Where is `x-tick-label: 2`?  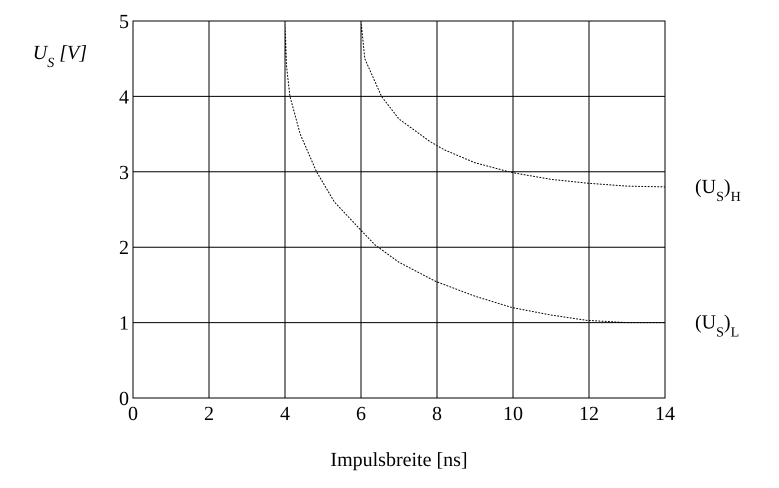
x-tick-label: 2 is located at coordinates (209, 414).